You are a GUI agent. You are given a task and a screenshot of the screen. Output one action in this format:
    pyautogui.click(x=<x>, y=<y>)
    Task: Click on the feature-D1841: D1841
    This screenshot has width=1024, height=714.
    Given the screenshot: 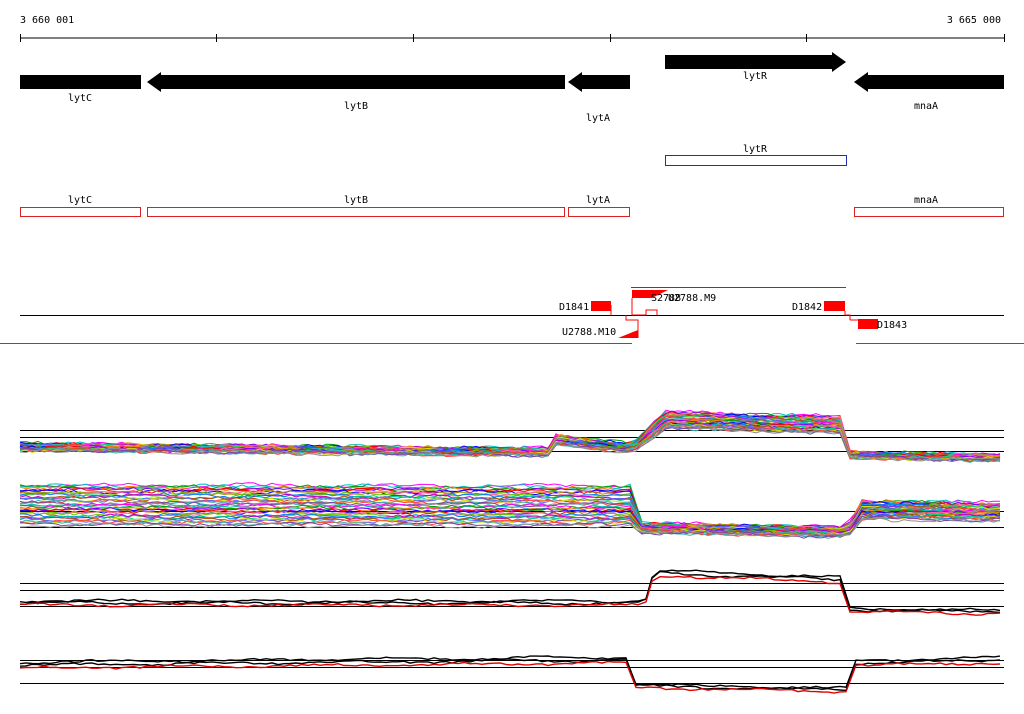 What is the action you would take?
    pyautogui.click(x=585, y=308)
    